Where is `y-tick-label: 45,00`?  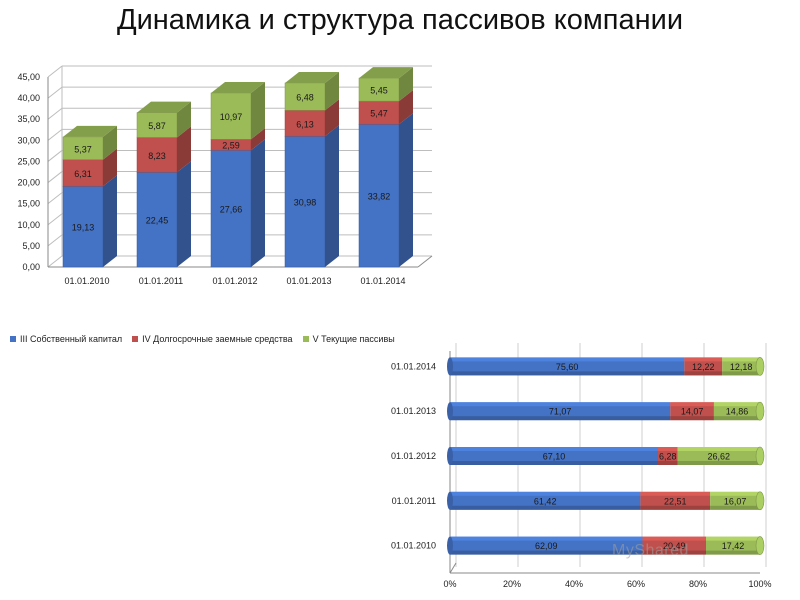 y-tick-label: 45,00 is located at coordinates (28, 77).